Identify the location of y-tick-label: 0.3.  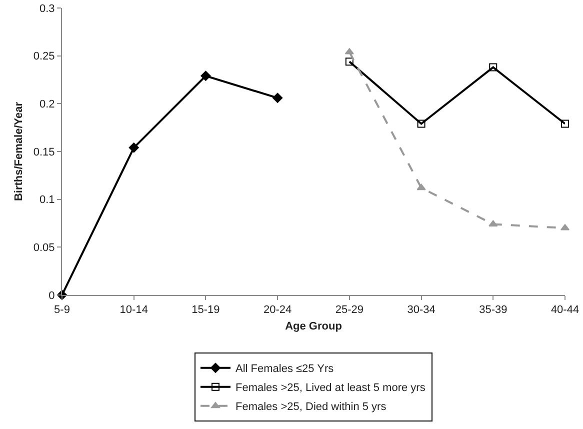
(47, 8).